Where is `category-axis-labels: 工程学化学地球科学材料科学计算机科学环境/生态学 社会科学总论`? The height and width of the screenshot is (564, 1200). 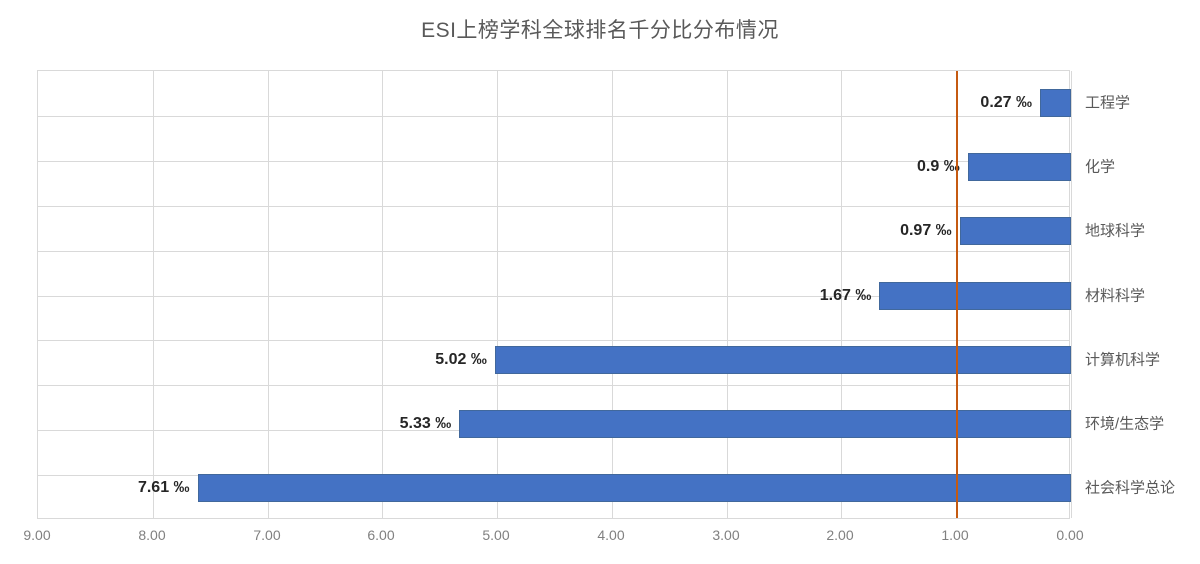 category-axis-labels: 工程学化学地球科学材料科学计算机科学环境/生态学 社会科学总论 is located at coordinates (1142, 294).